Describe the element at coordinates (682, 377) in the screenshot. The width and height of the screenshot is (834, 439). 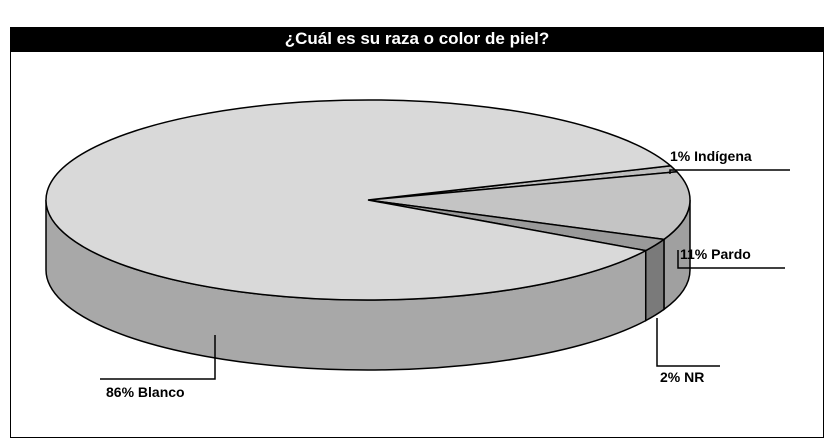
I see `data-label: 2% NR` at that location.